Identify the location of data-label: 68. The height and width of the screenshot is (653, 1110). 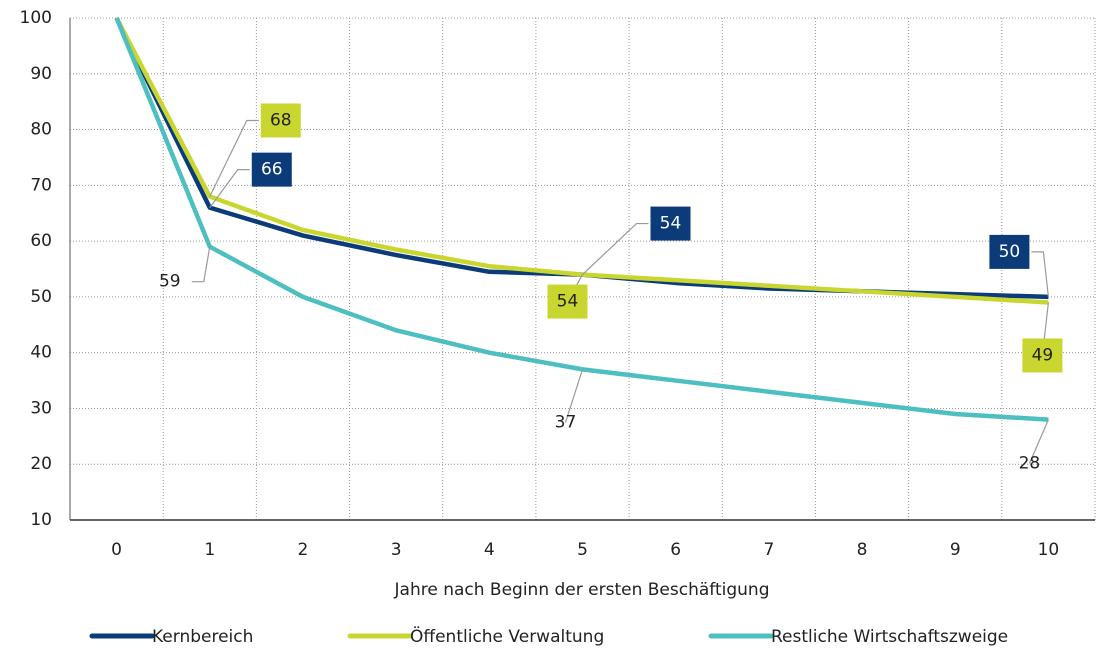
(281, 120).